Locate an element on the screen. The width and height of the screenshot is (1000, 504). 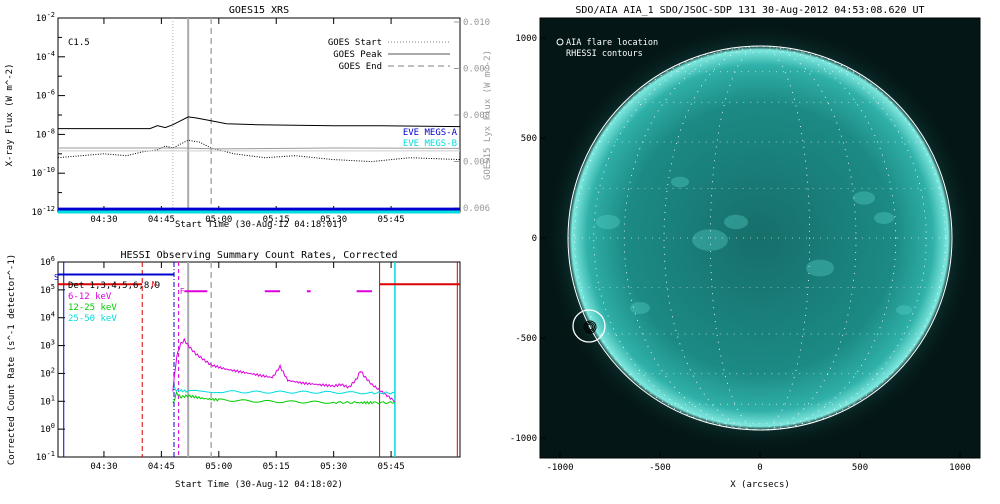
hessi-legend-label: 6-12 keV is located at coordinates (90, 297).